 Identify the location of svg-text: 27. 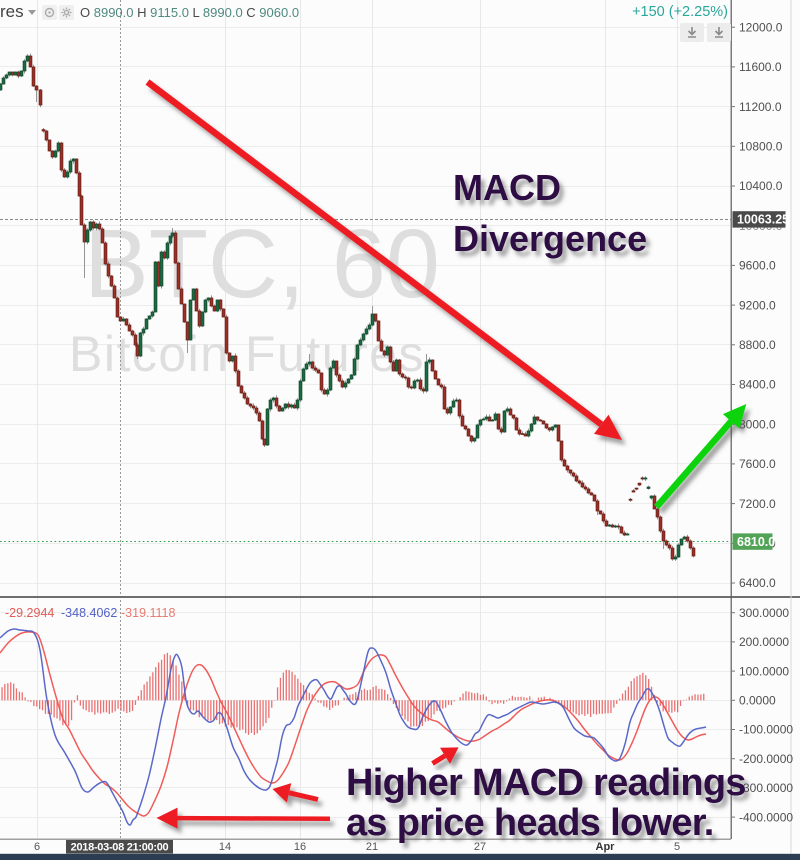
(480, 847).